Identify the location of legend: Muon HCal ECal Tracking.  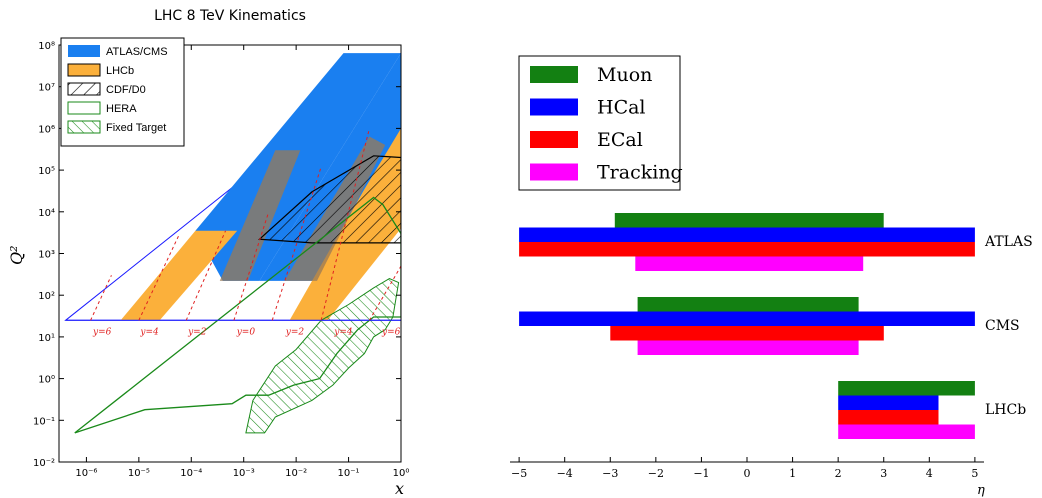
(600, 123).